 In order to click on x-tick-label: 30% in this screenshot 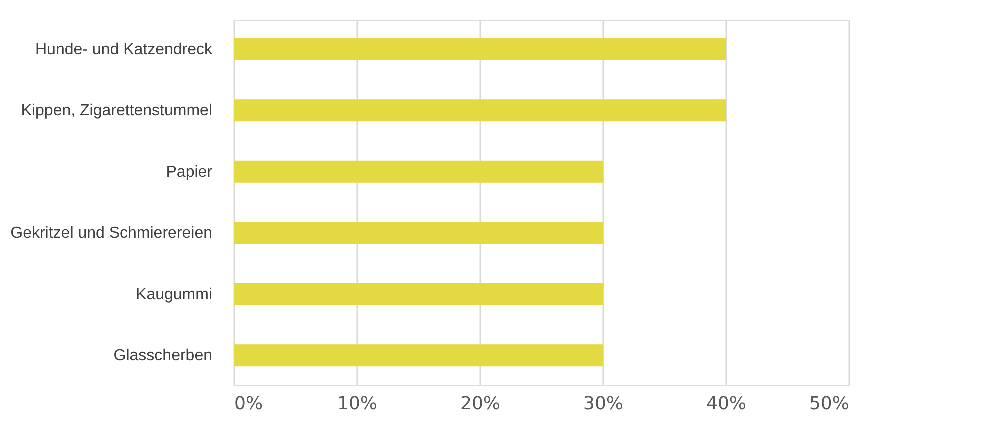, I will do `click(603, 404)`.